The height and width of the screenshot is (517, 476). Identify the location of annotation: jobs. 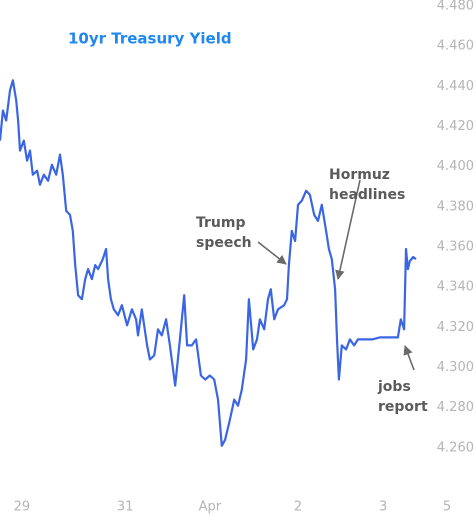
(394, 387).